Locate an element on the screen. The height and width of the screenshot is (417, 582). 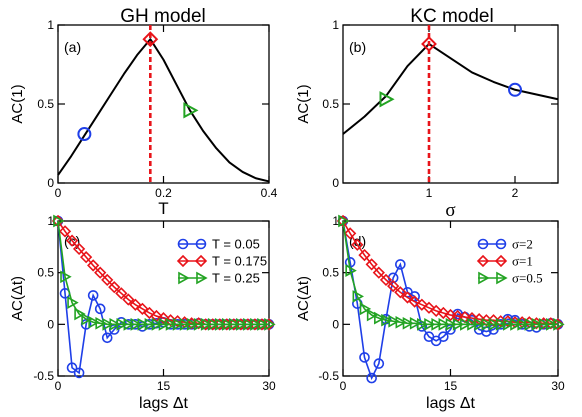
panel-label: (b) is located at coordinates (357, 47).